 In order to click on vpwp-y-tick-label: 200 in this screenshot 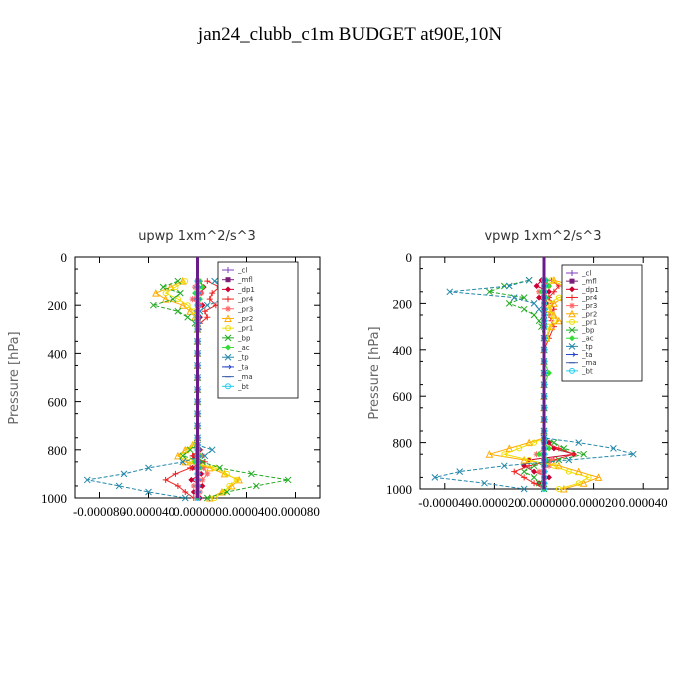, I will do `click(403, 303)`.